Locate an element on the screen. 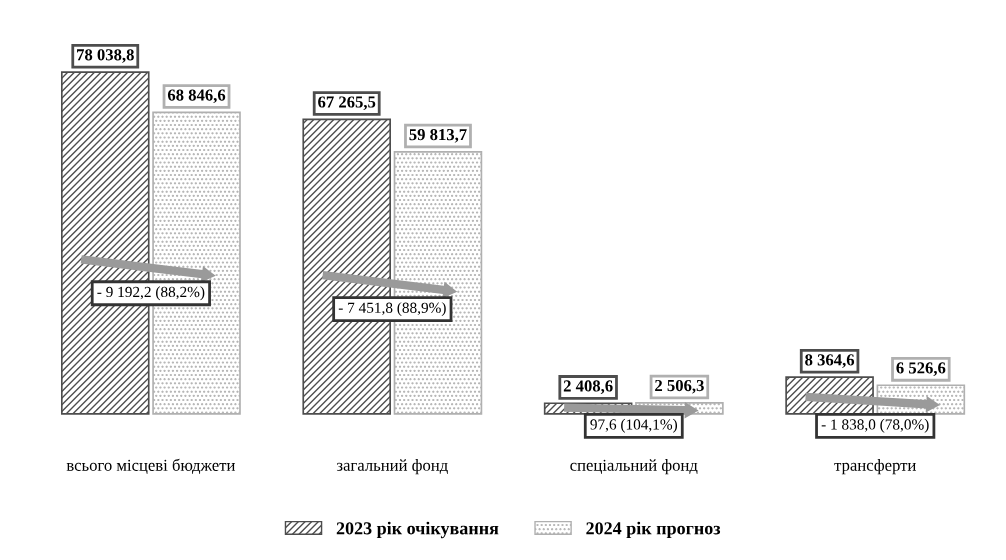 This screenshot has width=1006, height=560. x-tick-label: всього місцеві бюджети is located at coordinates (151, 466).